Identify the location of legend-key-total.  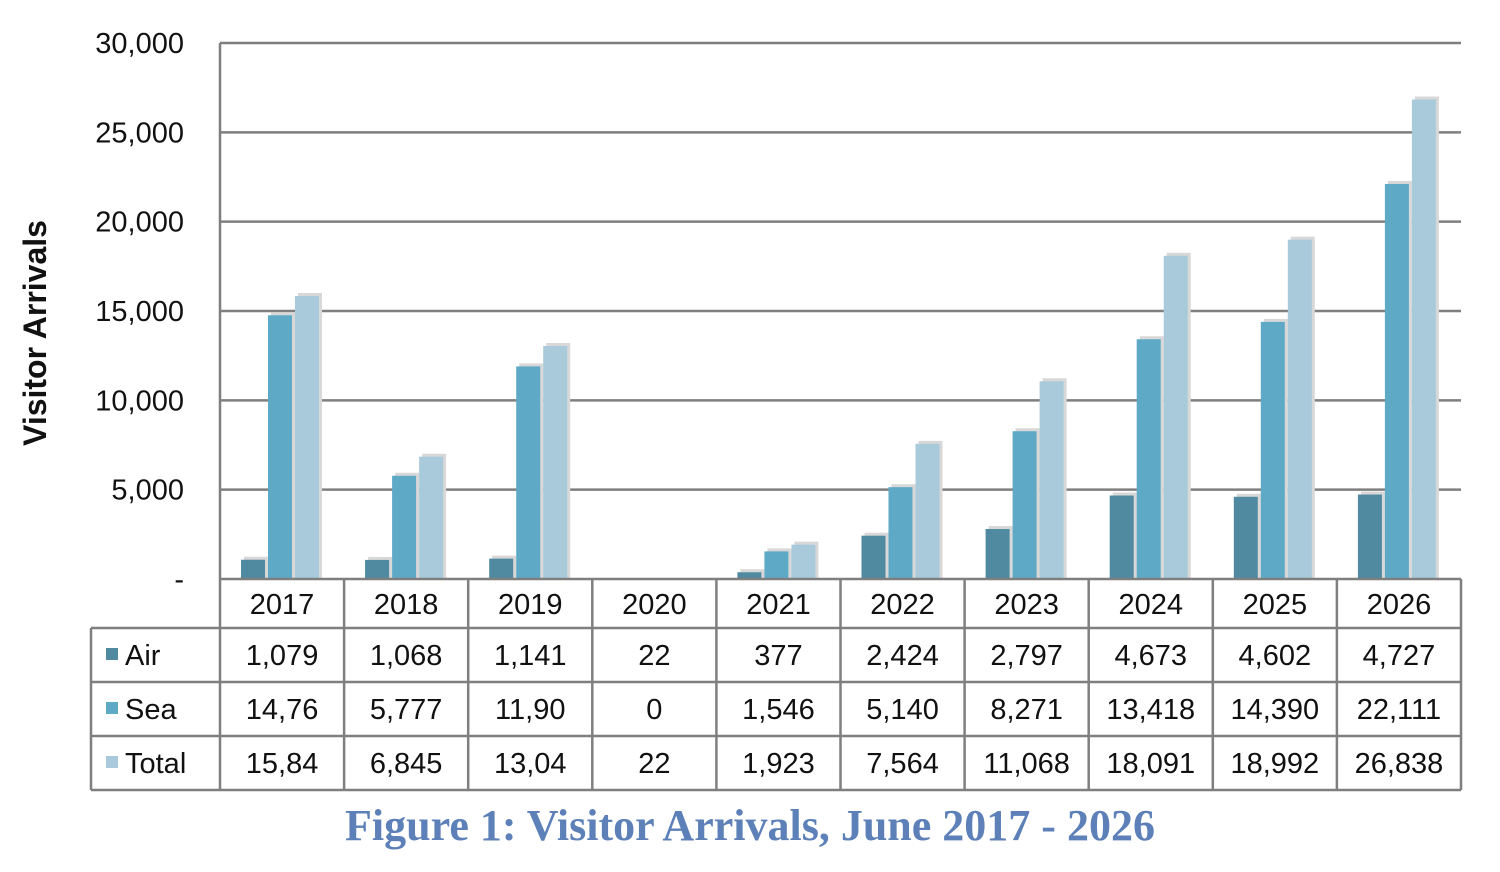
(112, 762).